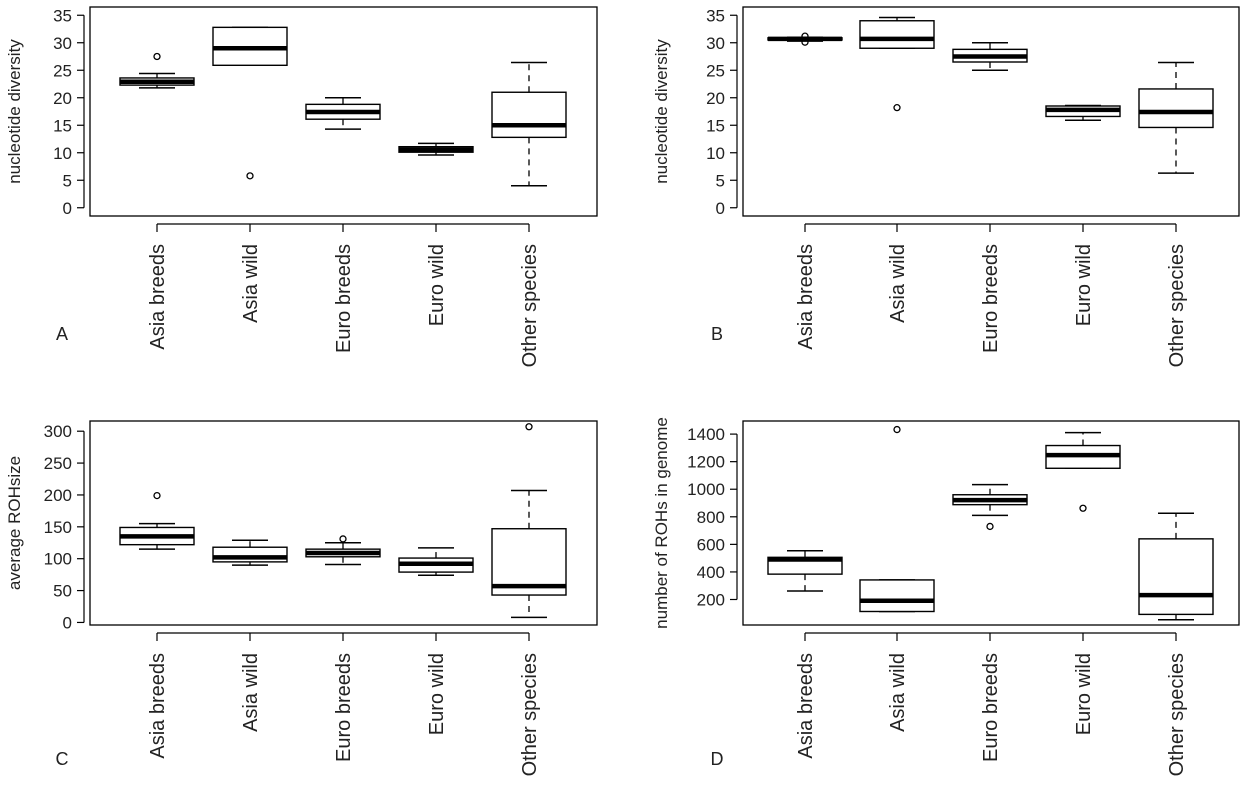 This screenshot has height=800, width=1250. Describe the element at coordinates (706, 434) in the screenshot. I see `y-tick-label: 1400` at that location.